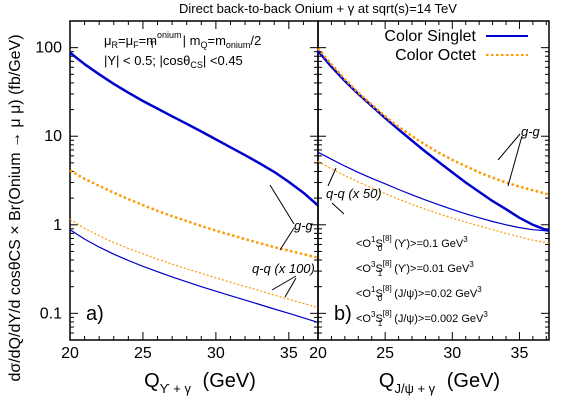  Describe the element at coordinates (147, 60) in the screenshot. I see `cuts-text-part: |Y| < 0.5; |cosθ` at that location.